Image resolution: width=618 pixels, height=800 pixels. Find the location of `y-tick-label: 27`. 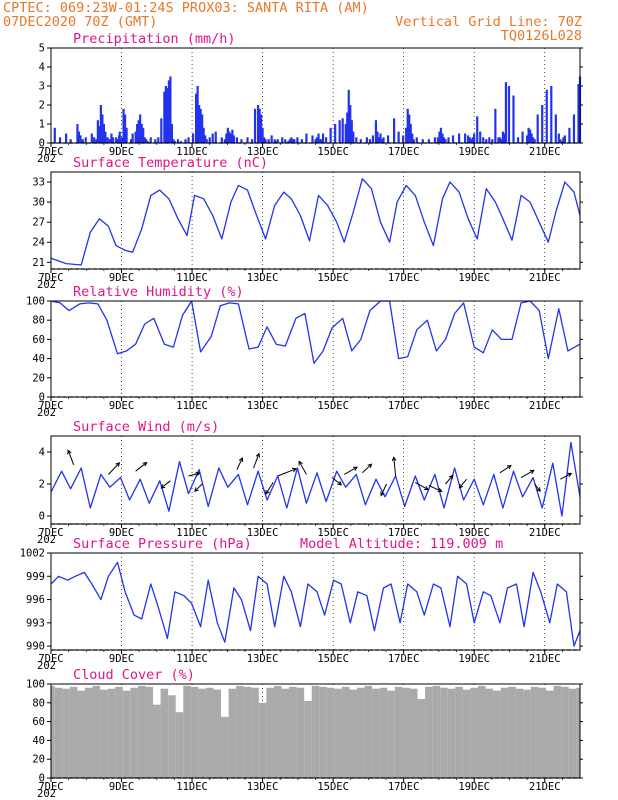

y-tick-label: 27 is located at coordinates (38, 223).